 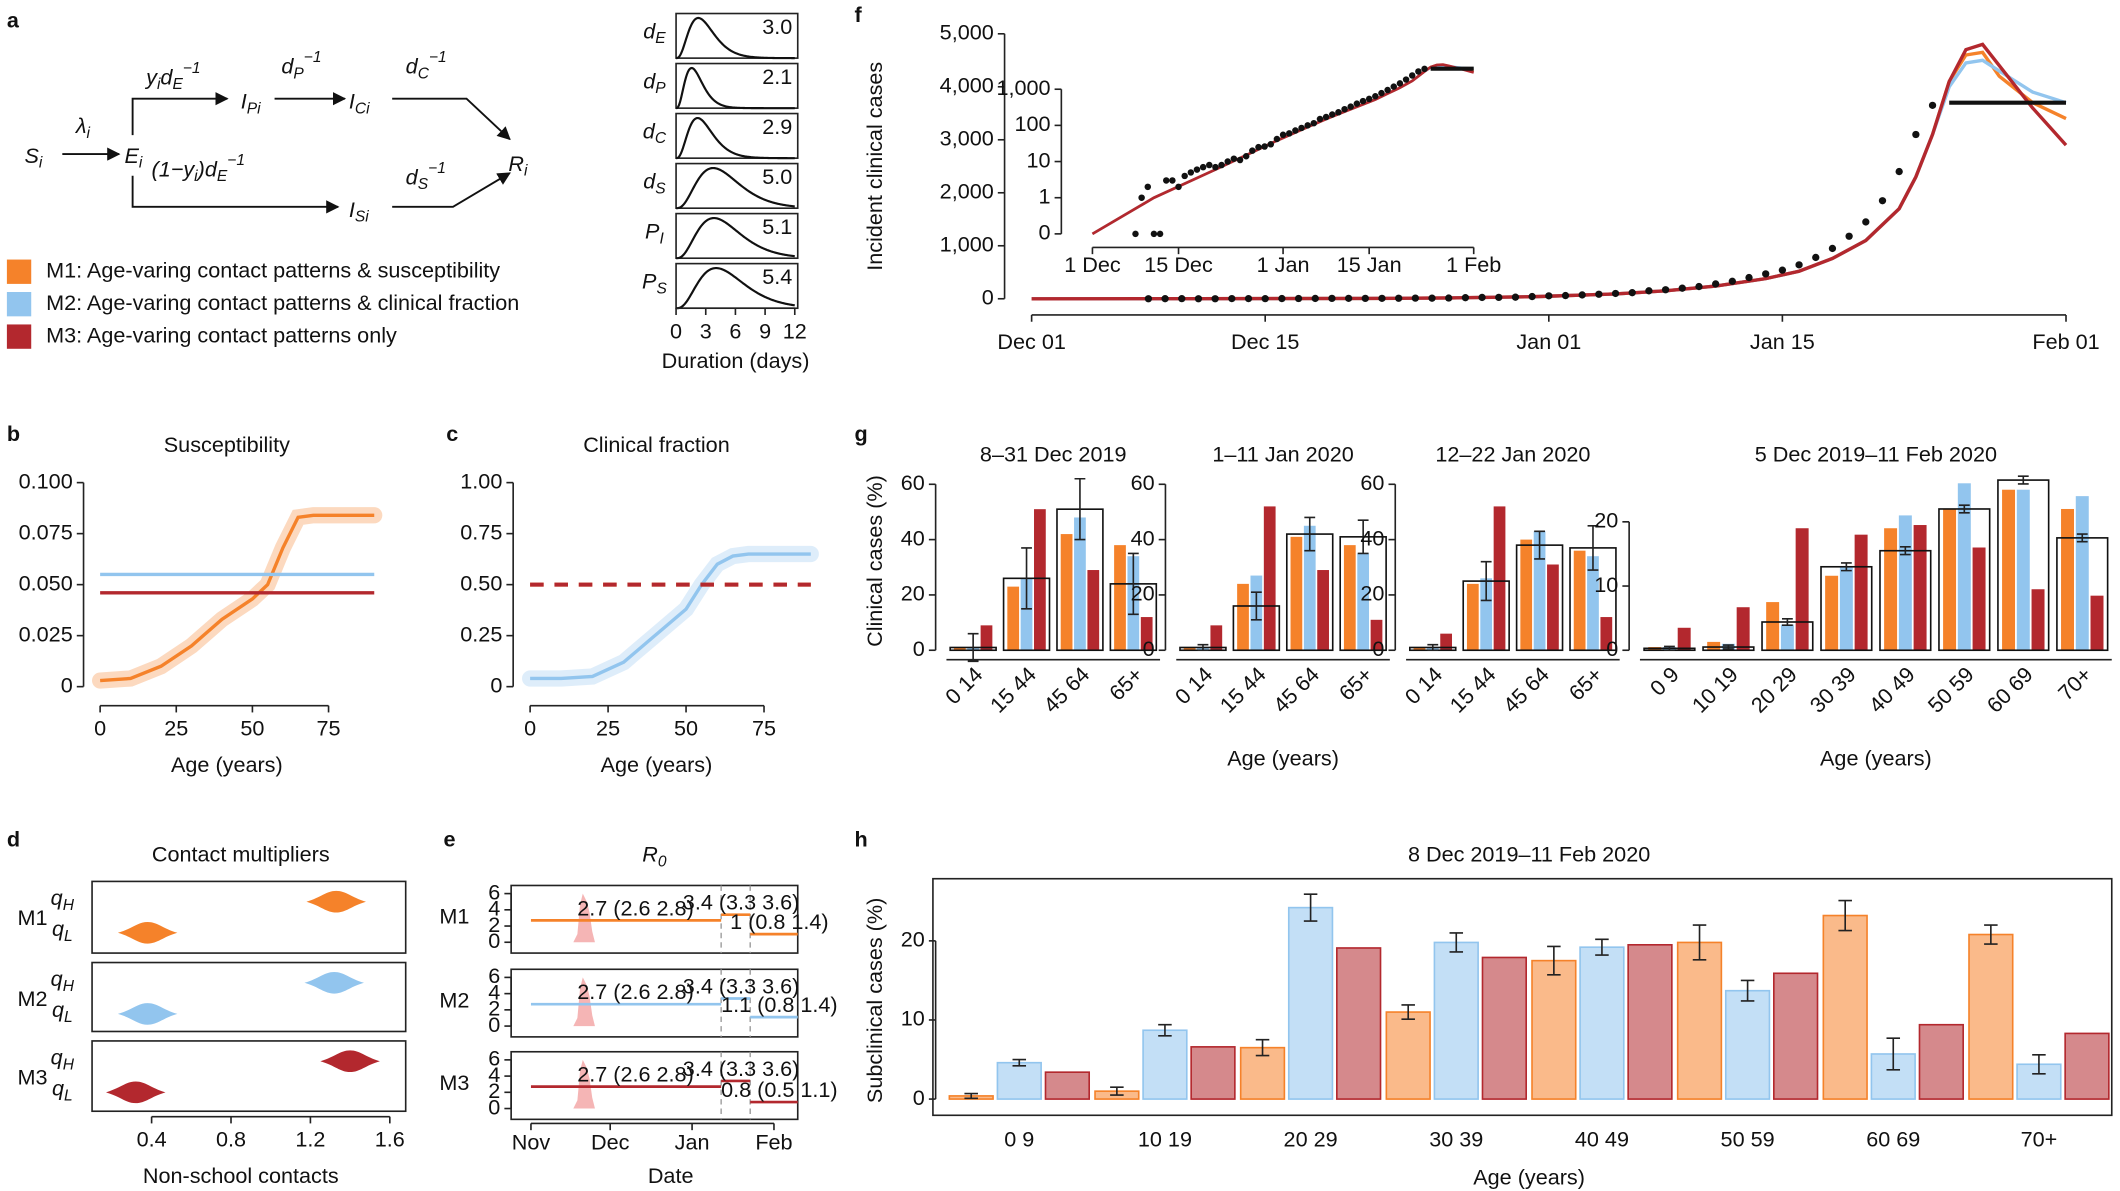 What do you see at coordinates (1529, 1177) in the screenshot?
I see `x-axis-label: Age (years)` at bounding box center [1529, 1177].